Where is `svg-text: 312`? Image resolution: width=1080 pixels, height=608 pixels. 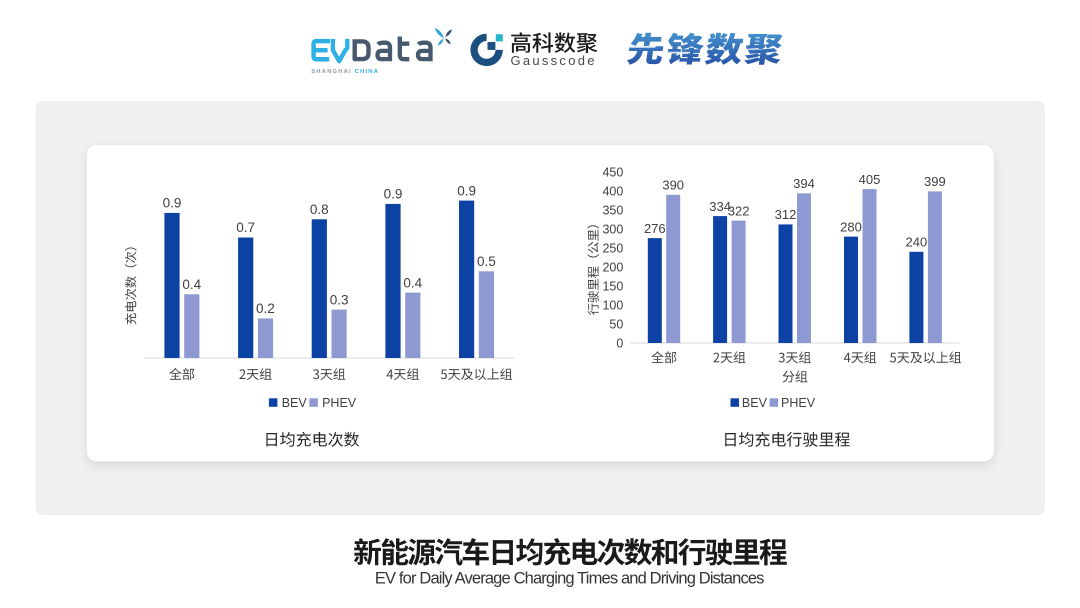 svg-text: 312 is located at coordinates (786, 214).